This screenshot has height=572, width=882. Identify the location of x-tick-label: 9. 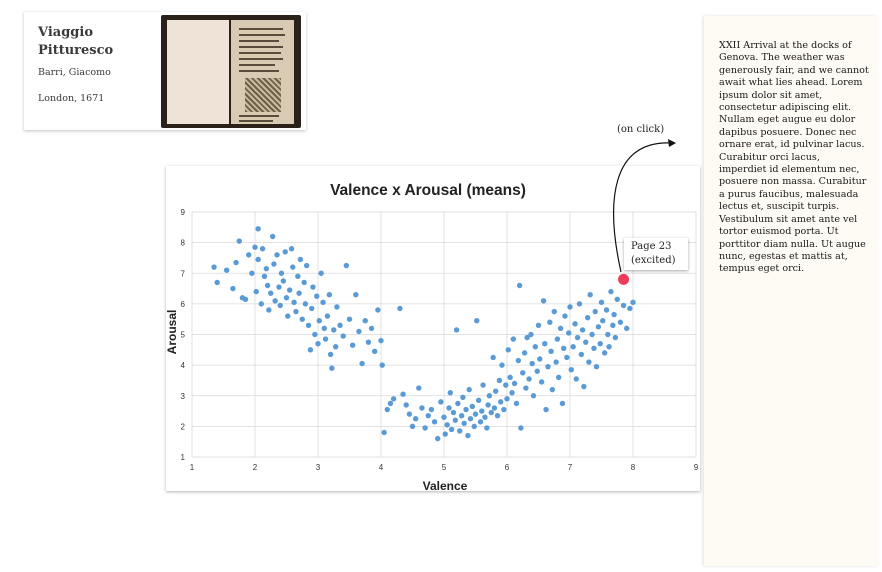
(696, 467).